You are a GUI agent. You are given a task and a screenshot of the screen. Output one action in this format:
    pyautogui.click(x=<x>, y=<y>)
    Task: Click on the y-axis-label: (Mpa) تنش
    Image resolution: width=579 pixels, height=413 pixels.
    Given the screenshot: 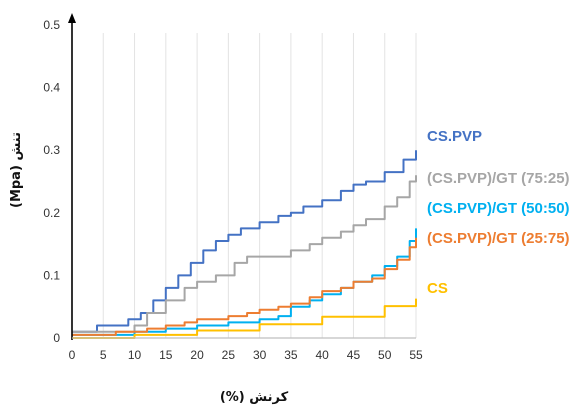 What is the action you would take?
    pyautogui.click(x=16, y=170)
    